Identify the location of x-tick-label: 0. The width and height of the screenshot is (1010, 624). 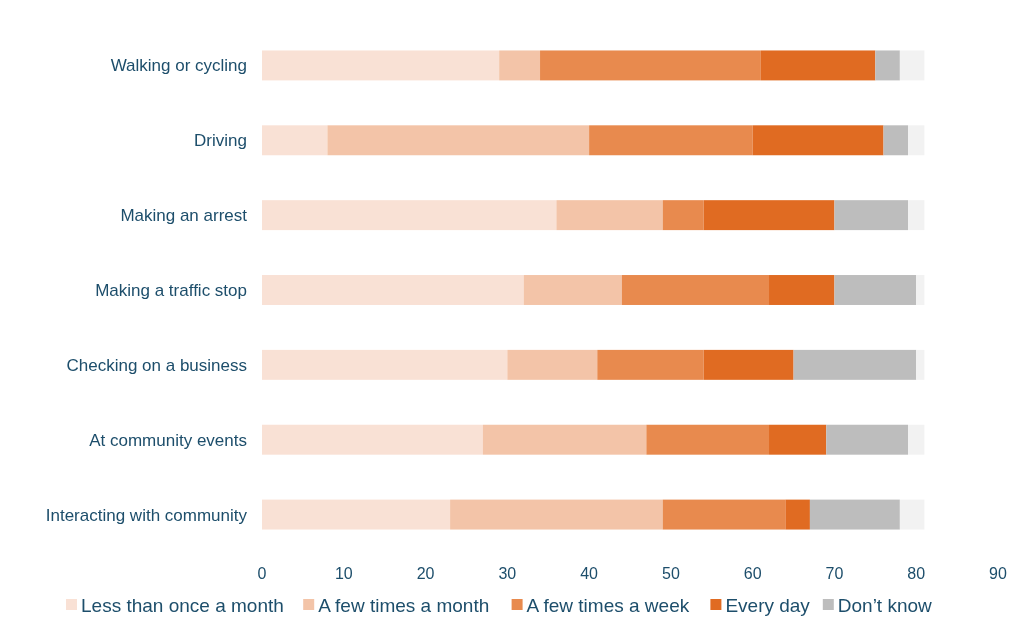
(262, 573).